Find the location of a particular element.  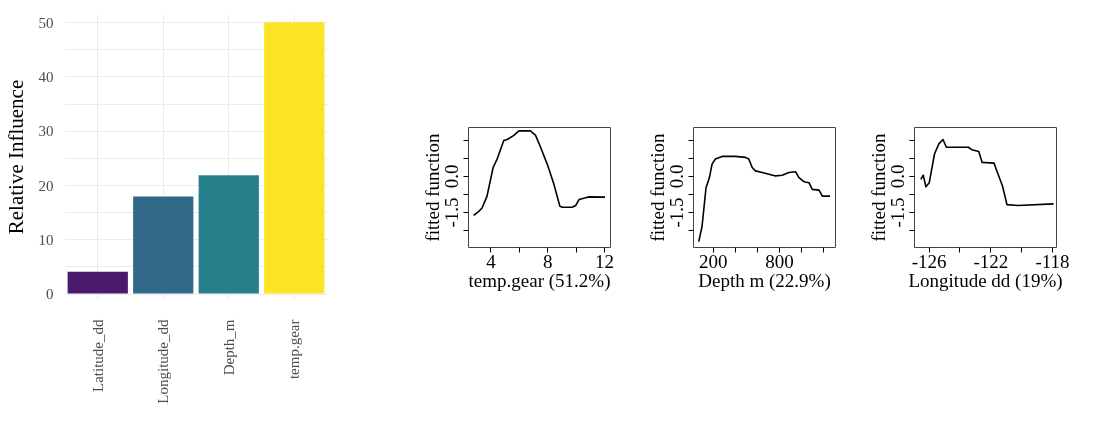

y-tick-label: 20 is located at coordinates (46, 185).